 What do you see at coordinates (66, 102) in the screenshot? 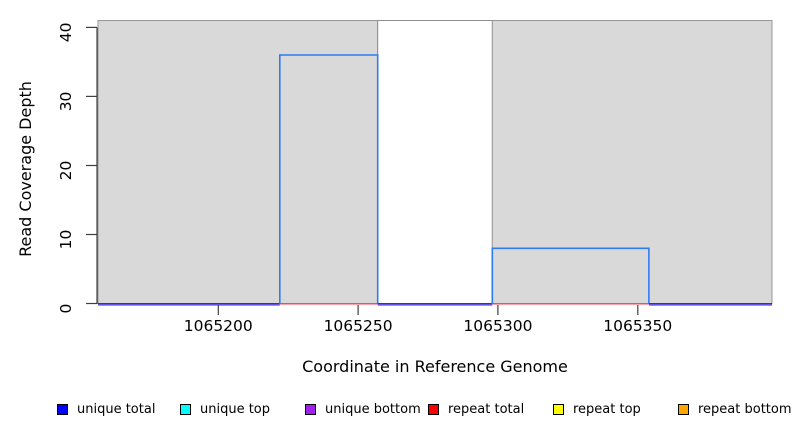
I see `y-tick-label: 30` at bounding box center [66, 102].